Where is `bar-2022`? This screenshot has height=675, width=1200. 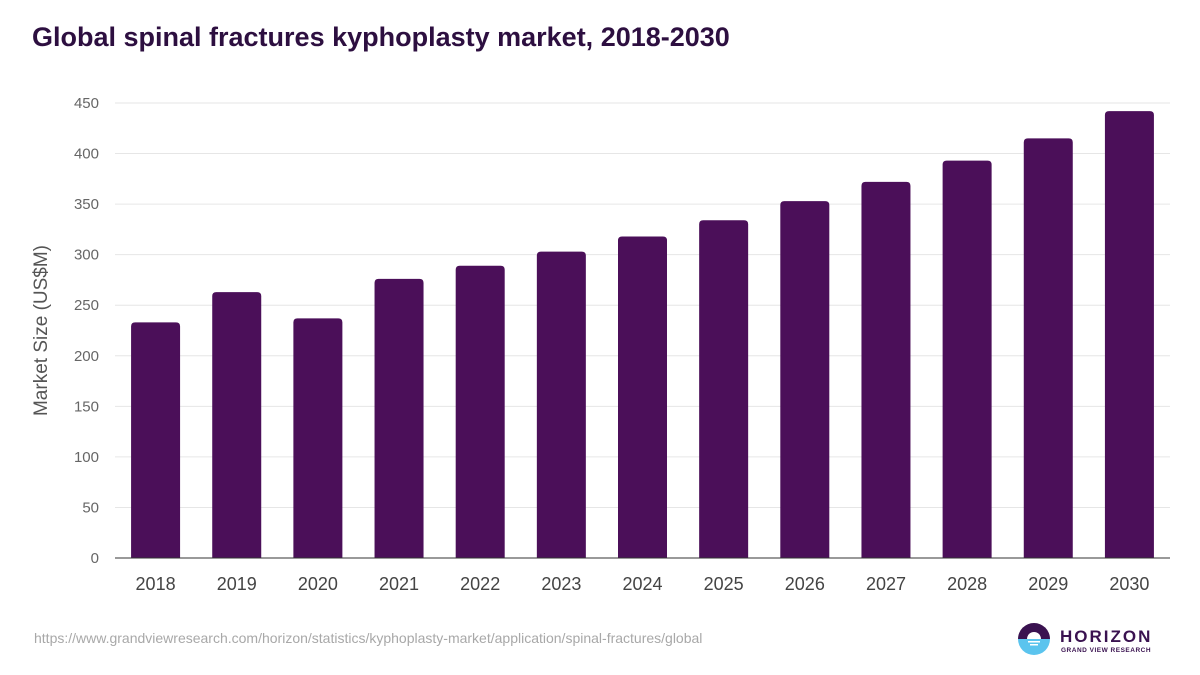
bar-2022 is located at coordinates (480, 411).